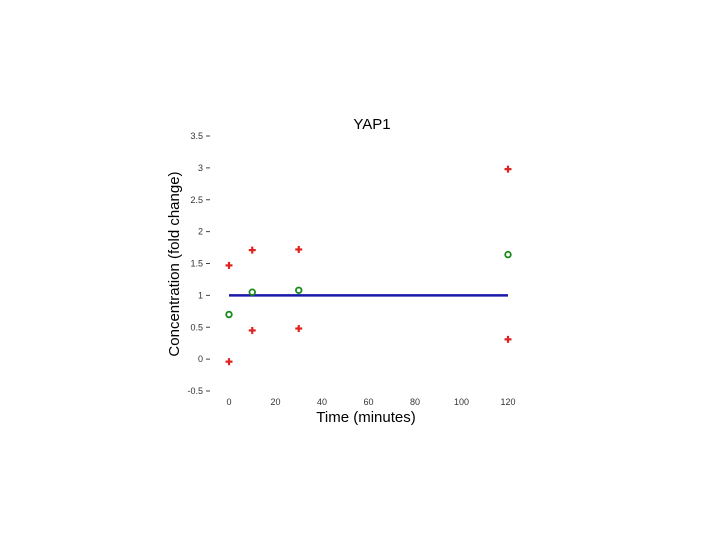 This screenshot has width=720, height=540. What do you see at coordinates (507, 402) in the screenshot?
I see `x-tick-label: 120` at bounding box center [507, 402].